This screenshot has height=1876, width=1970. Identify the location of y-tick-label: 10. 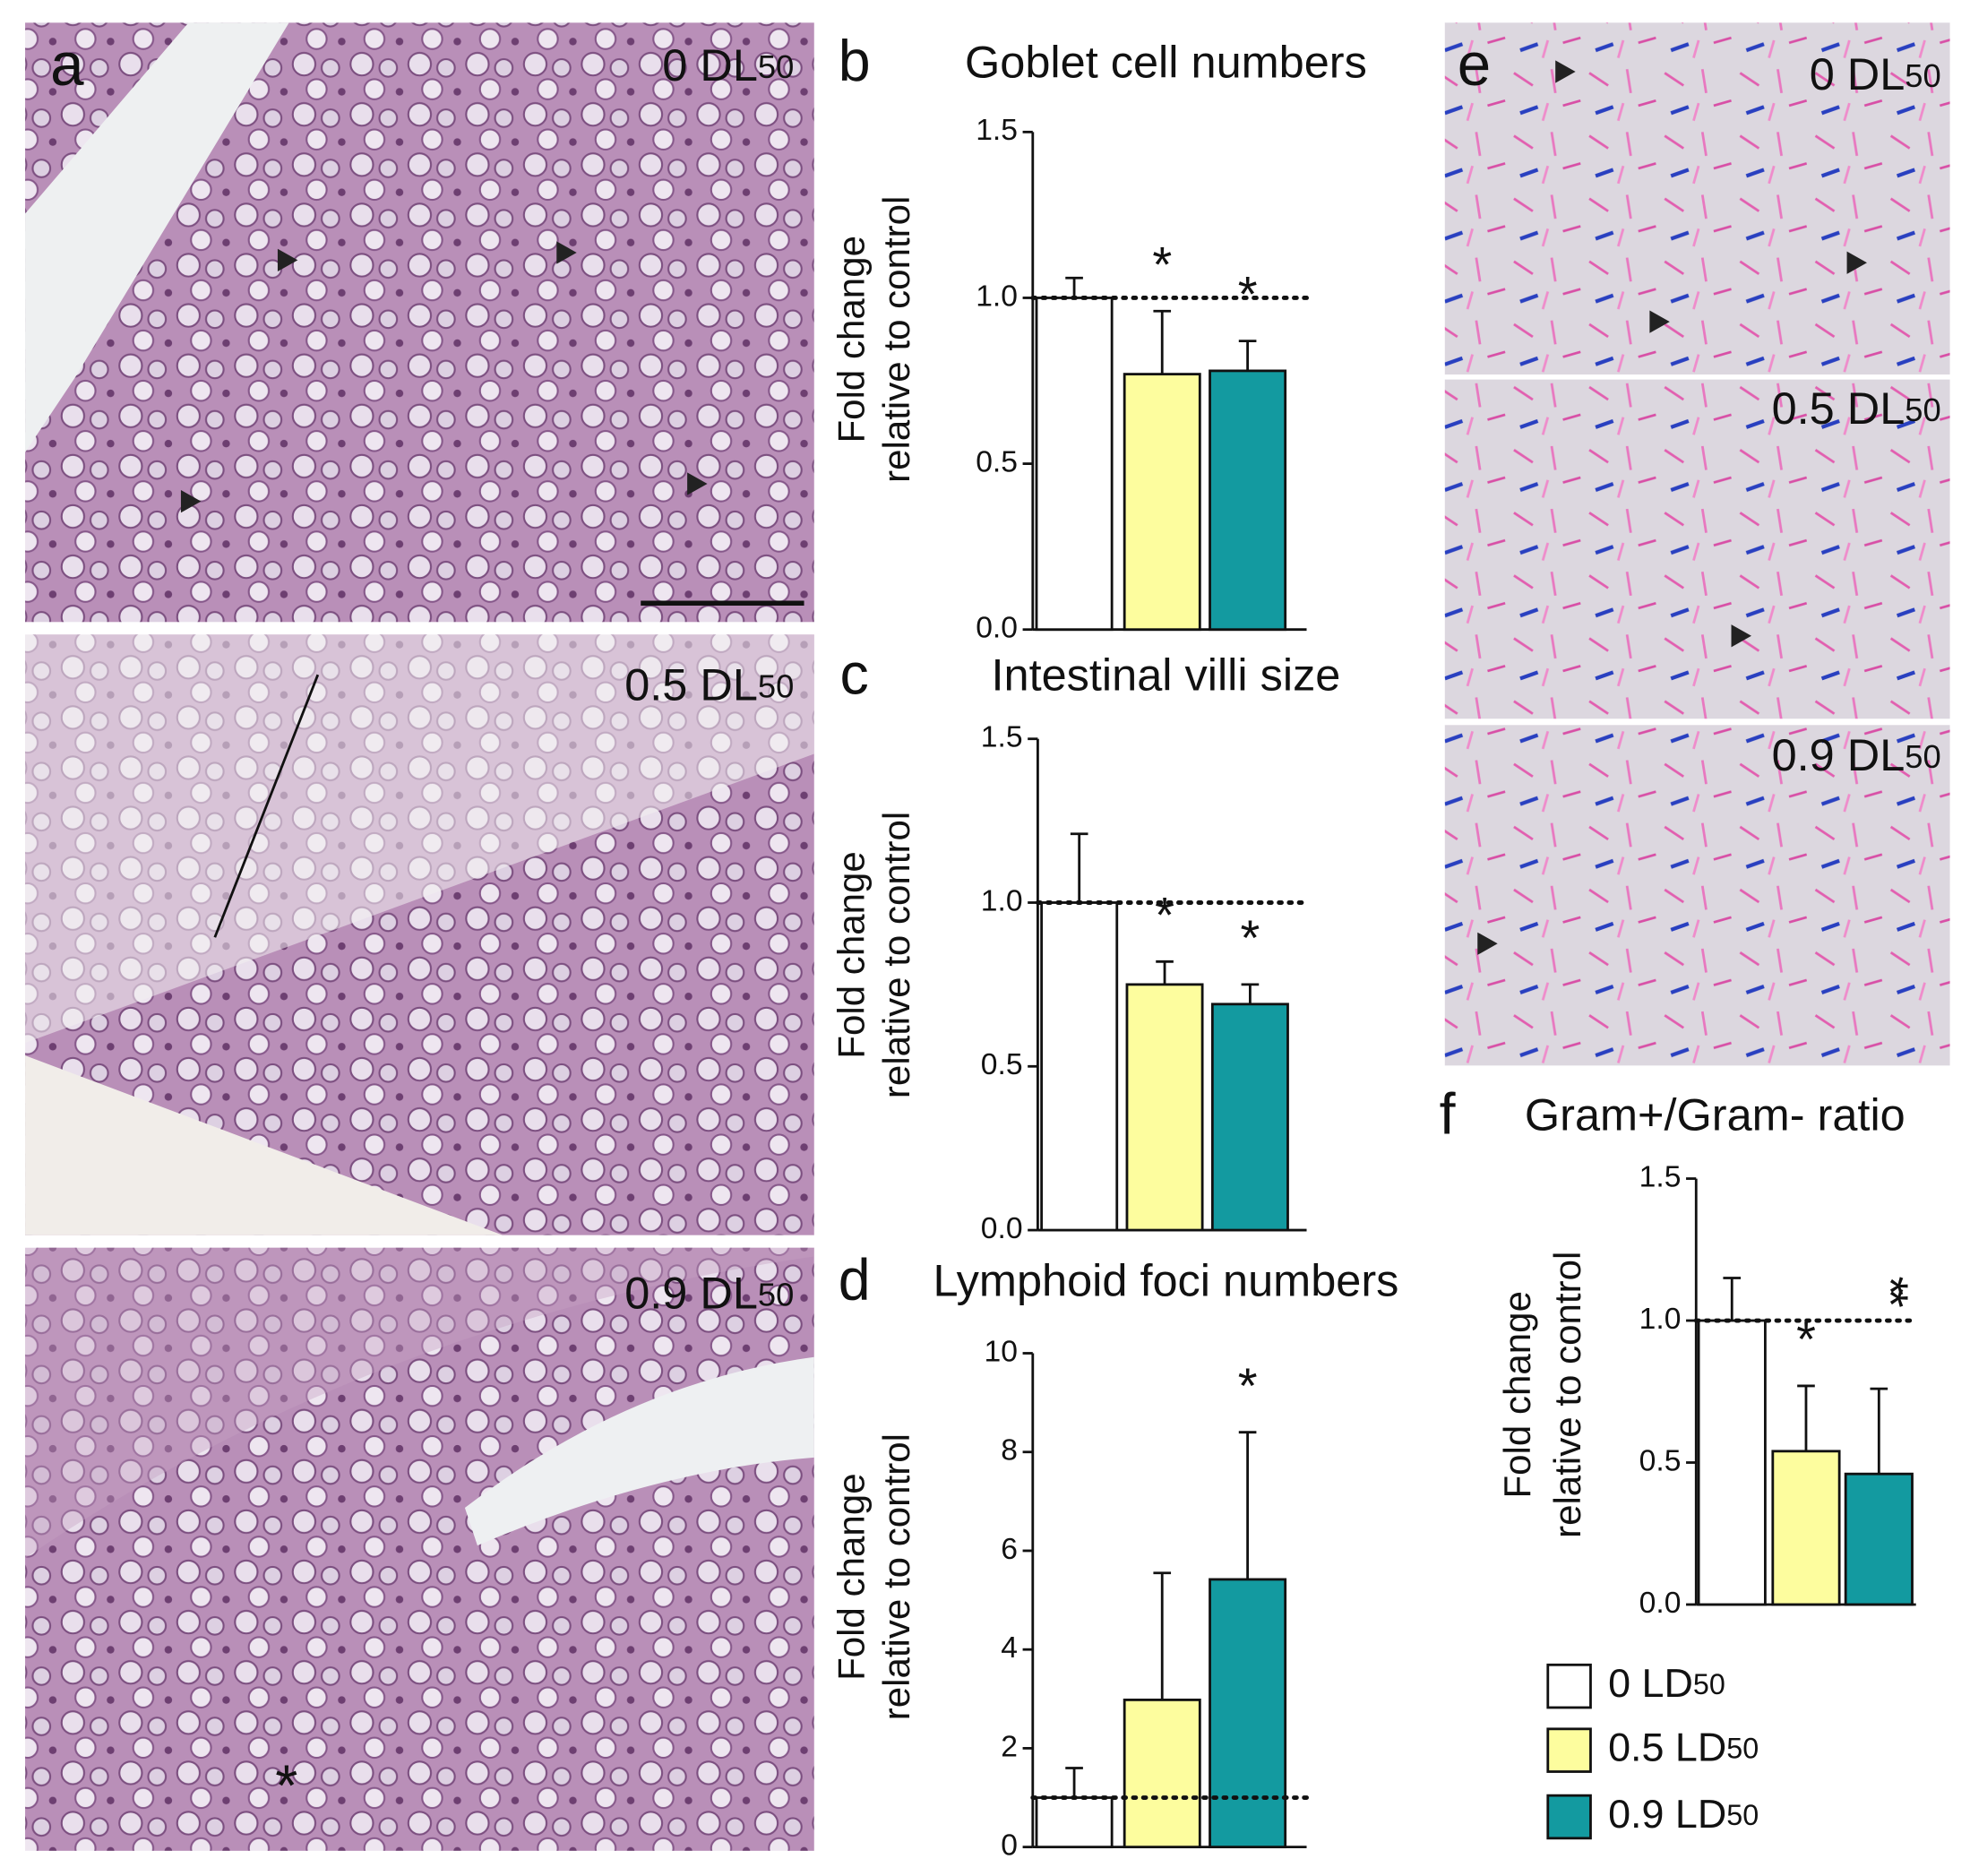
(1002, 1351).